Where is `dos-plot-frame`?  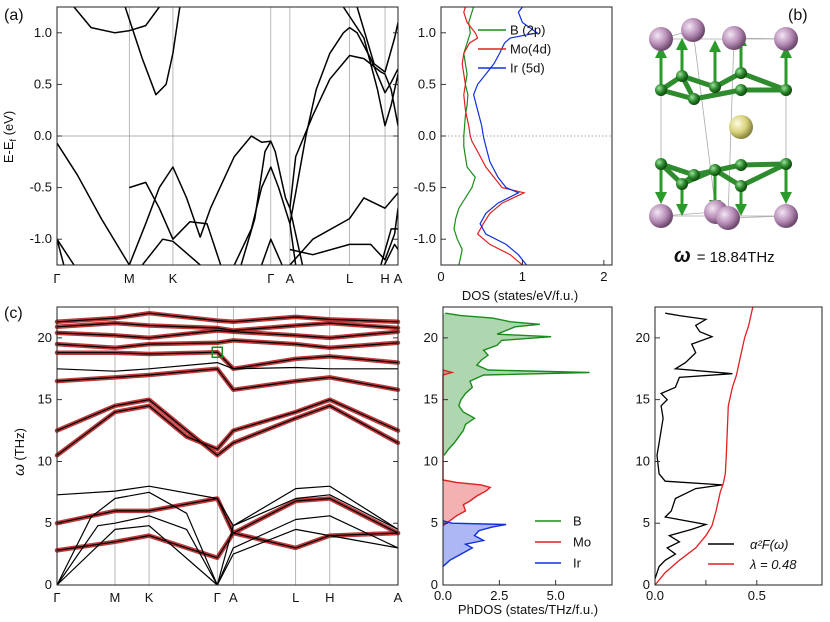 dos-plot-frame is located at coordinates (526, 136).